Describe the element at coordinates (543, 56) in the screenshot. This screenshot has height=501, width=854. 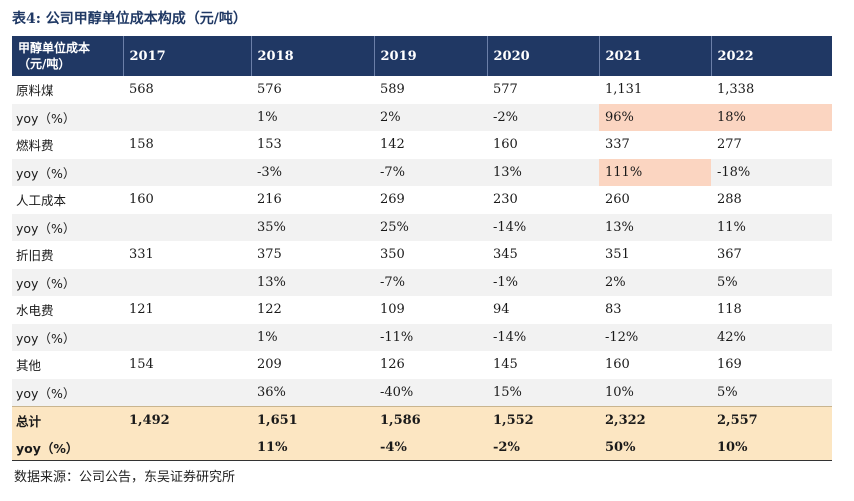
I see `header-year: 2020` at that location.